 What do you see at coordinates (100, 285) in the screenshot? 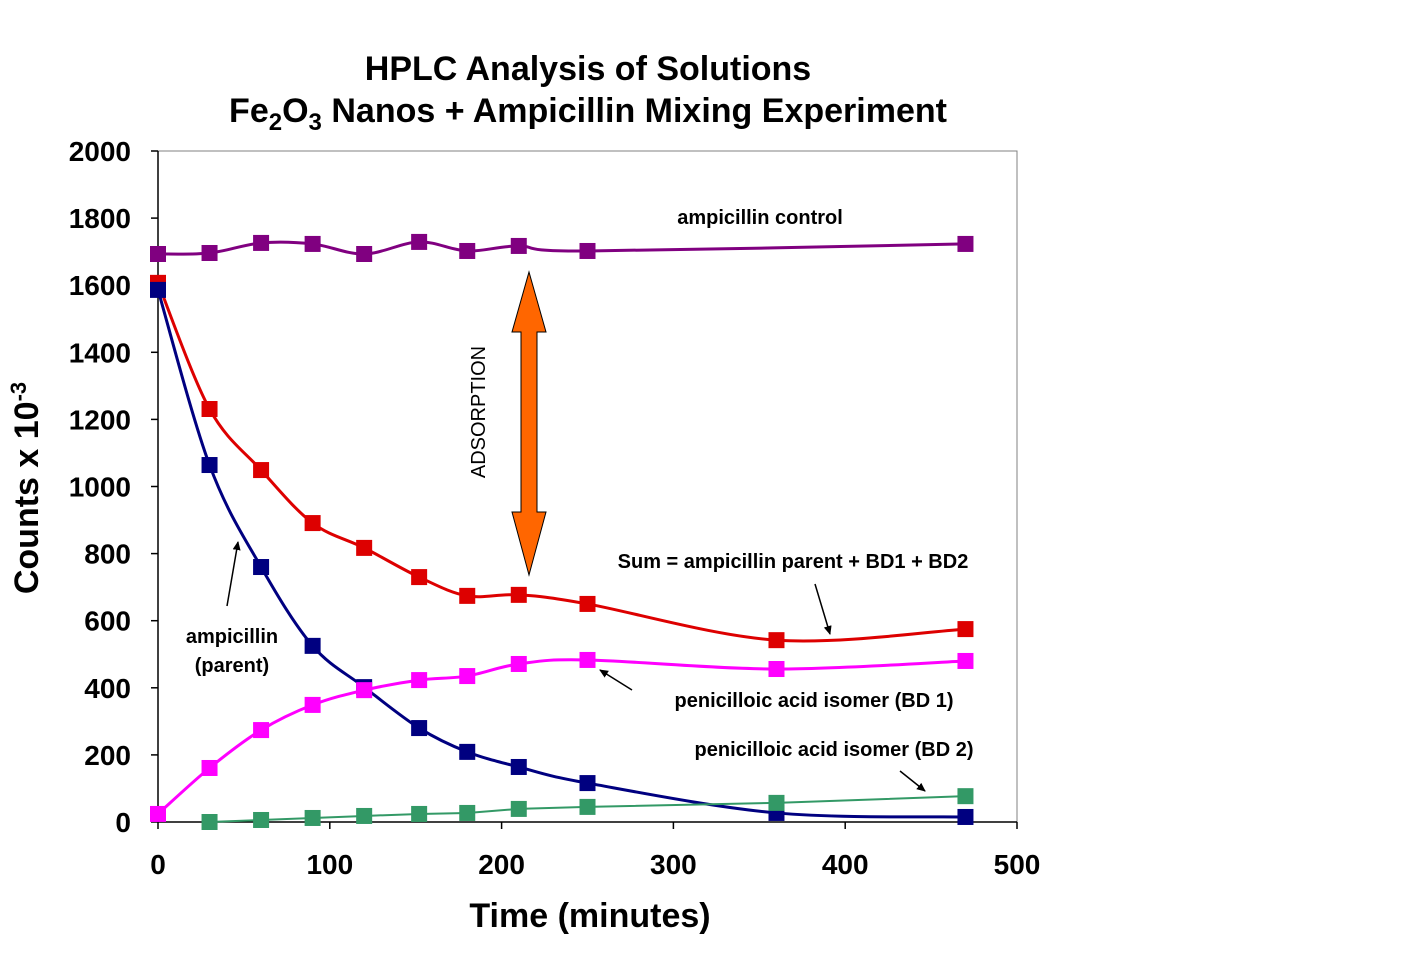
I see `y-tick-label: 1600` at bounding box center [100, 285].